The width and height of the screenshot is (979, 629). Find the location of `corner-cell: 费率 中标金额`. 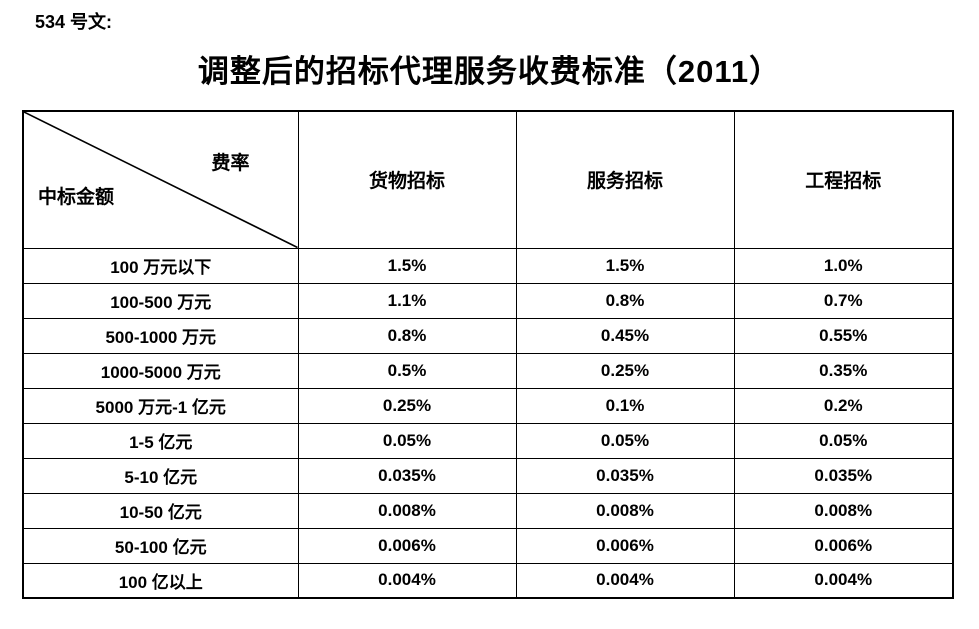

corner-cell: 费率 中标金额 is located at coordinates (160, 179).